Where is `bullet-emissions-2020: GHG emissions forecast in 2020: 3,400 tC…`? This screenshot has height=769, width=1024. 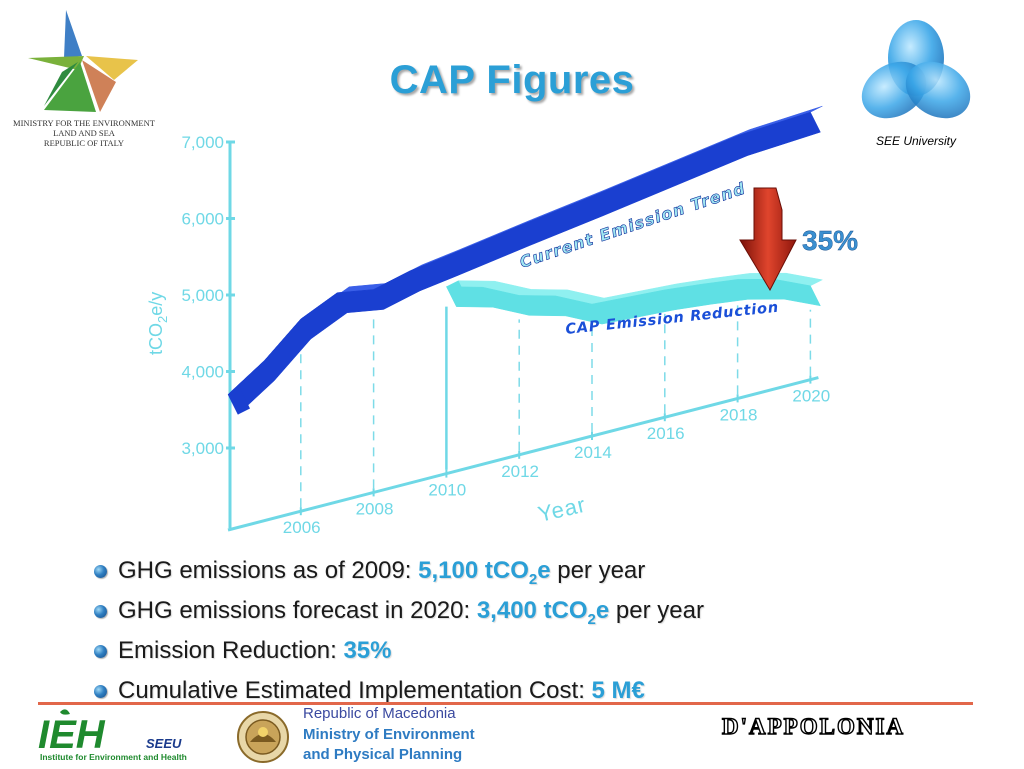 bullet-emissions-2020: GHG emissions forecast in 2020: 3,400 tC… is located at coordinates (522, 612).